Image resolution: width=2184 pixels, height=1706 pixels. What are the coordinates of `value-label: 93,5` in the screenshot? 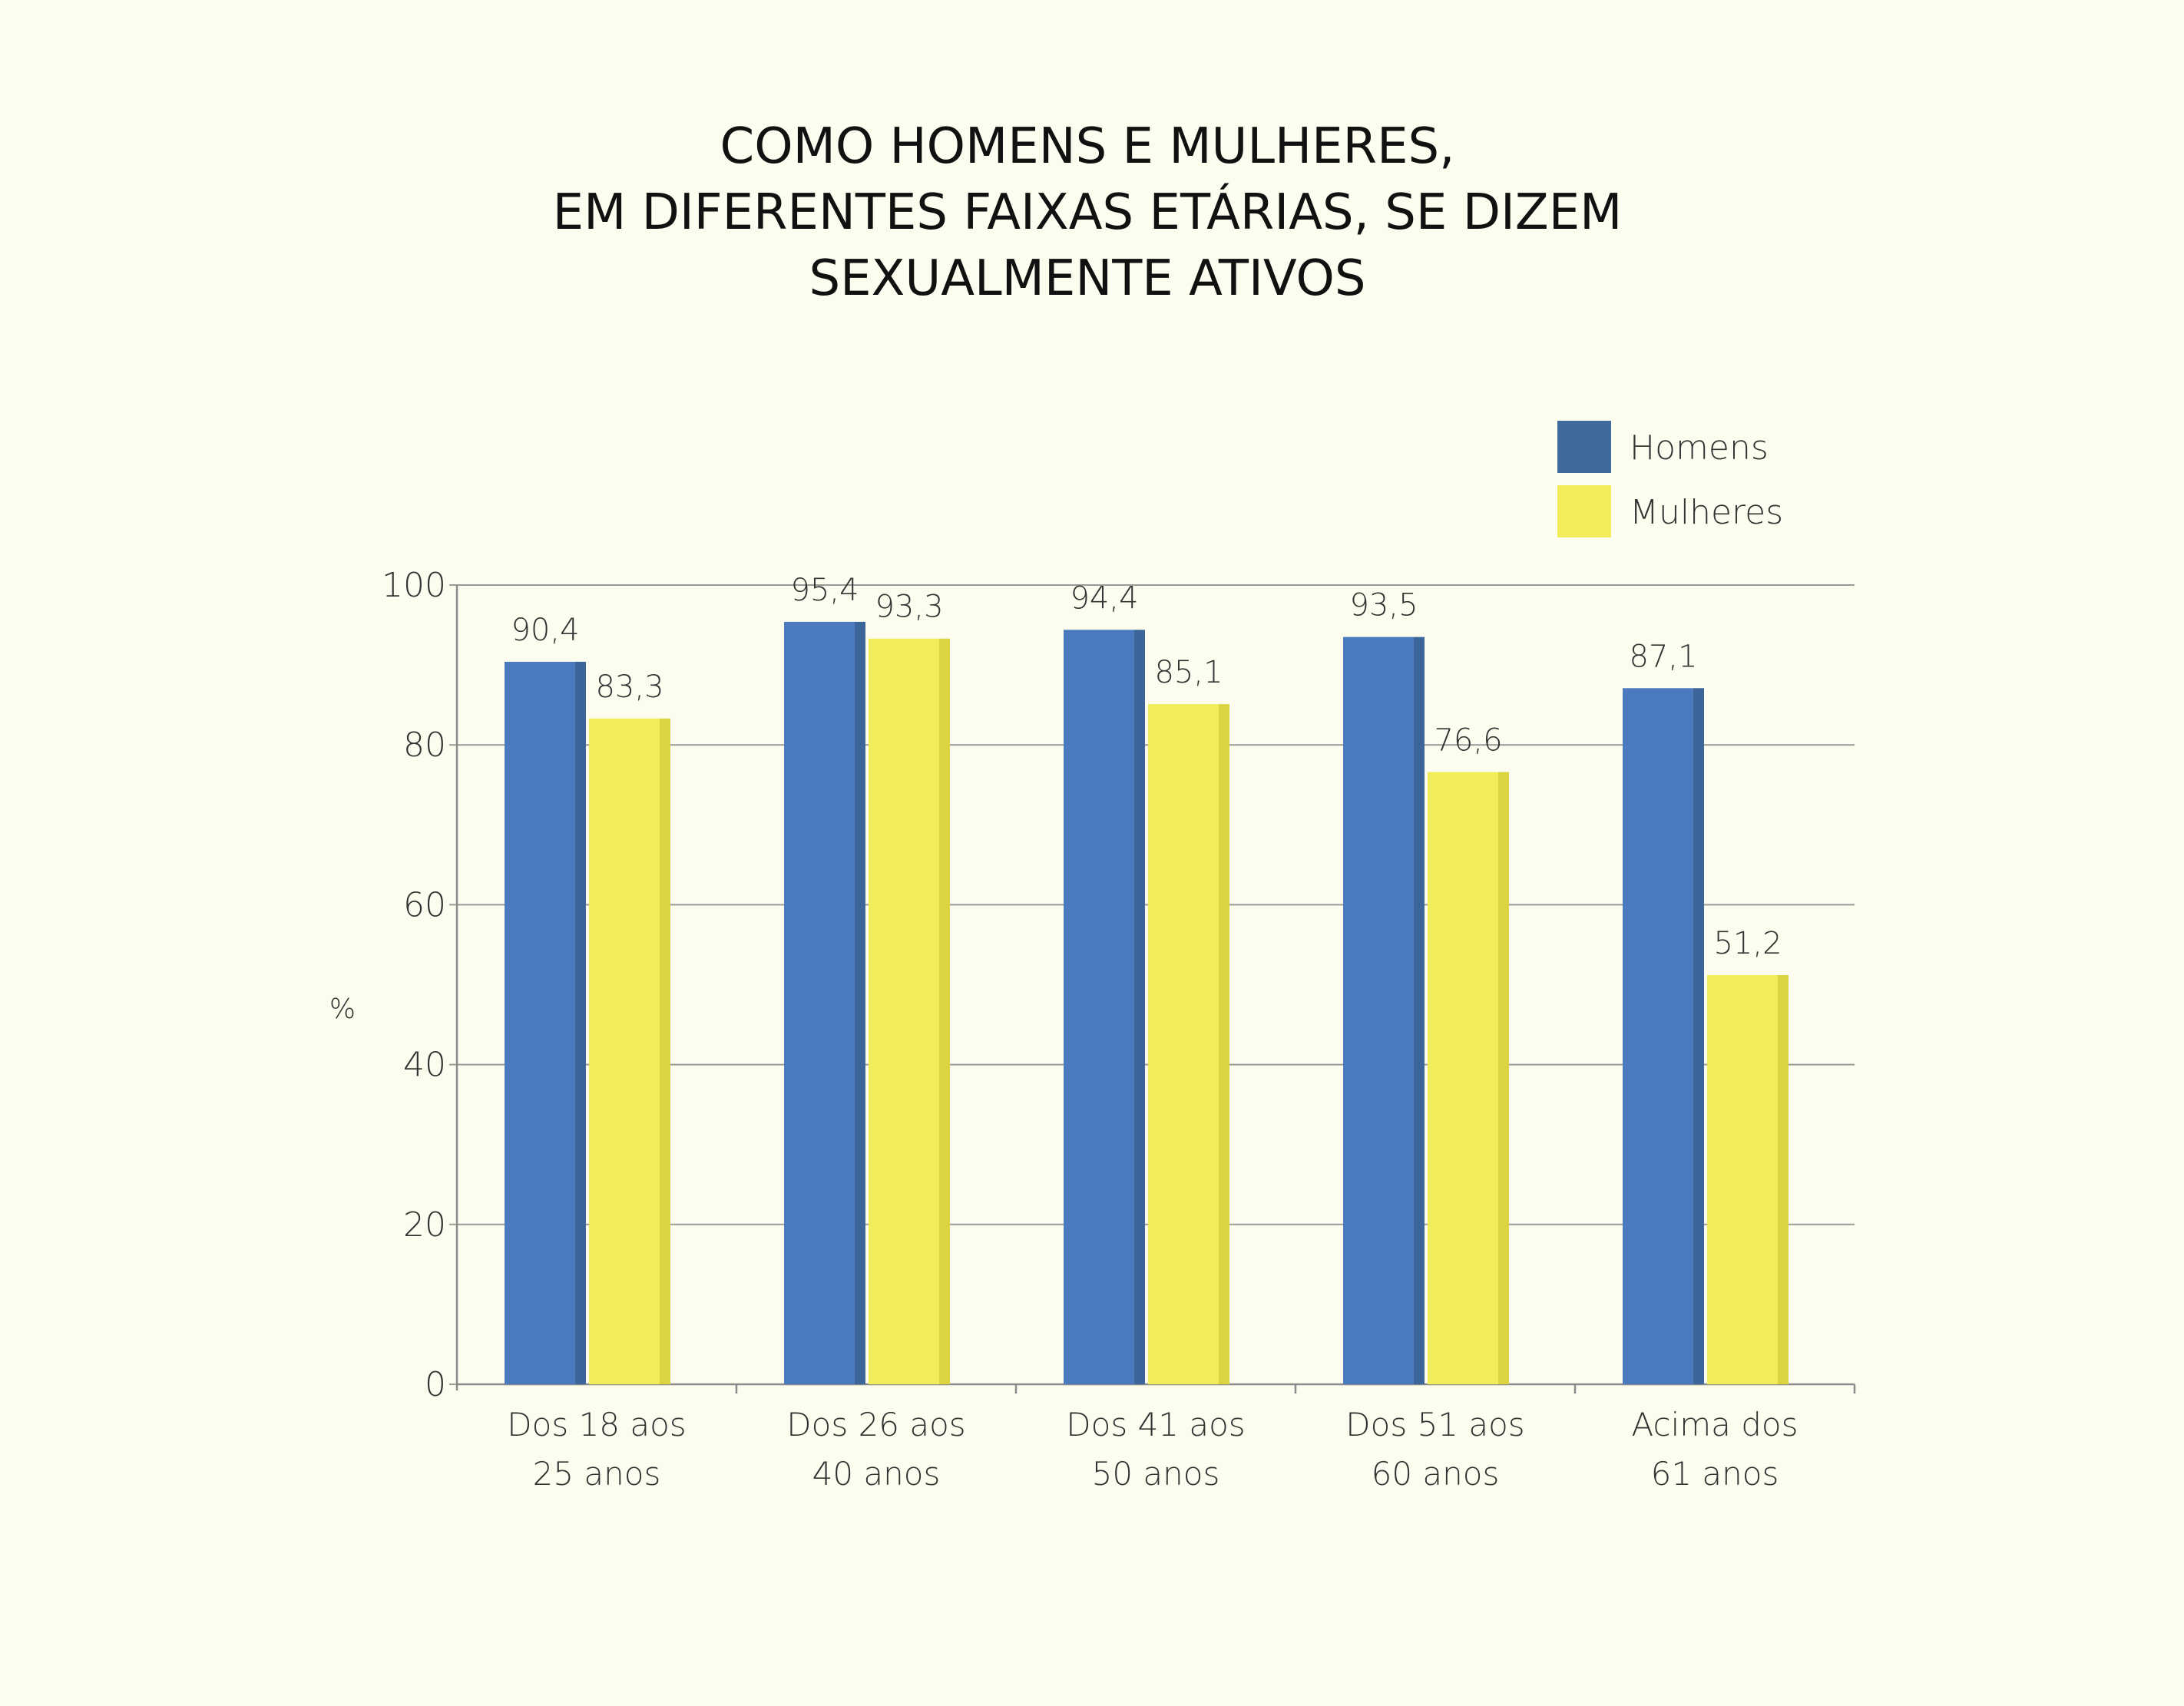 It's located at (1383, 605).